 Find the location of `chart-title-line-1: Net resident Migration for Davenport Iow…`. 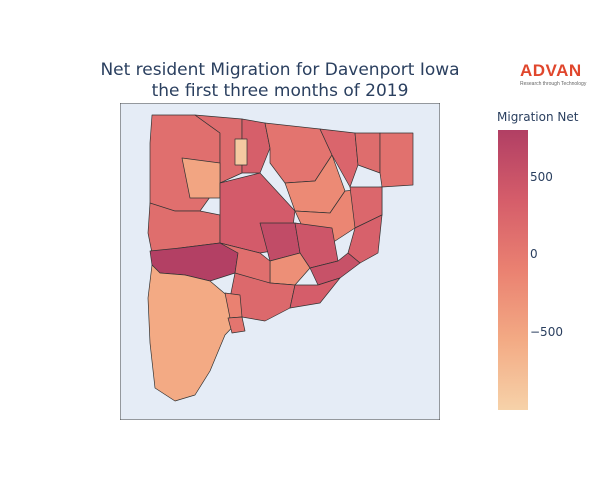

chart-title-line-1: Net resident Migration for Davenport Iow… is located at coordinates (280, 70).